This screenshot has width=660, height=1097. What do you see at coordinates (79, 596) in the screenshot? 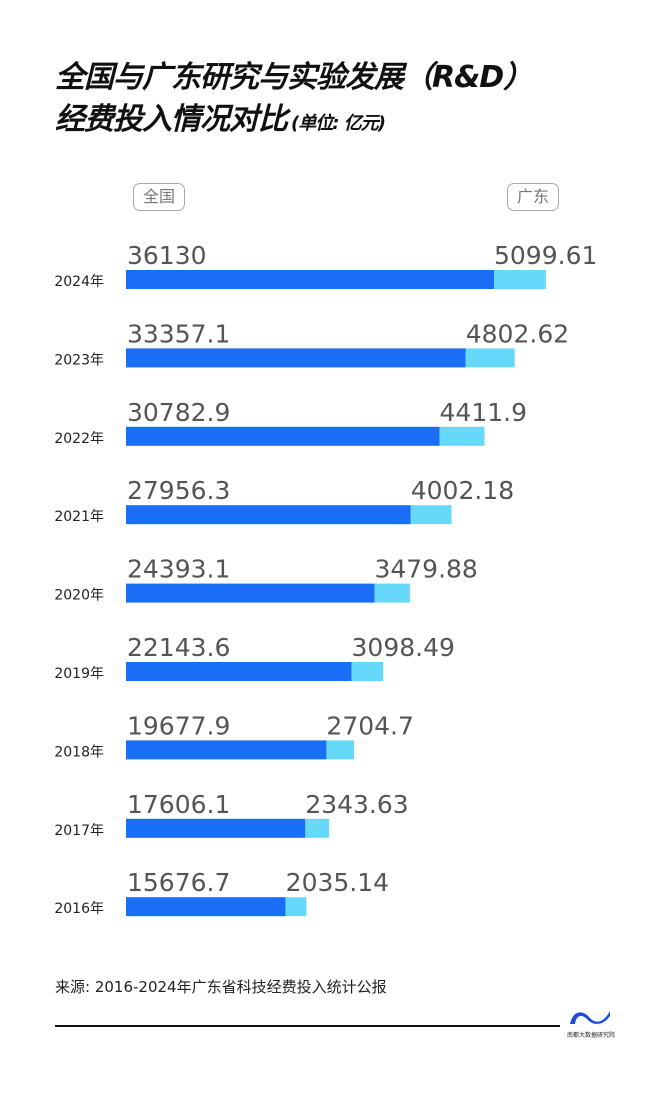
I see `year-label: 2020年` at bounding box center [79, 596].